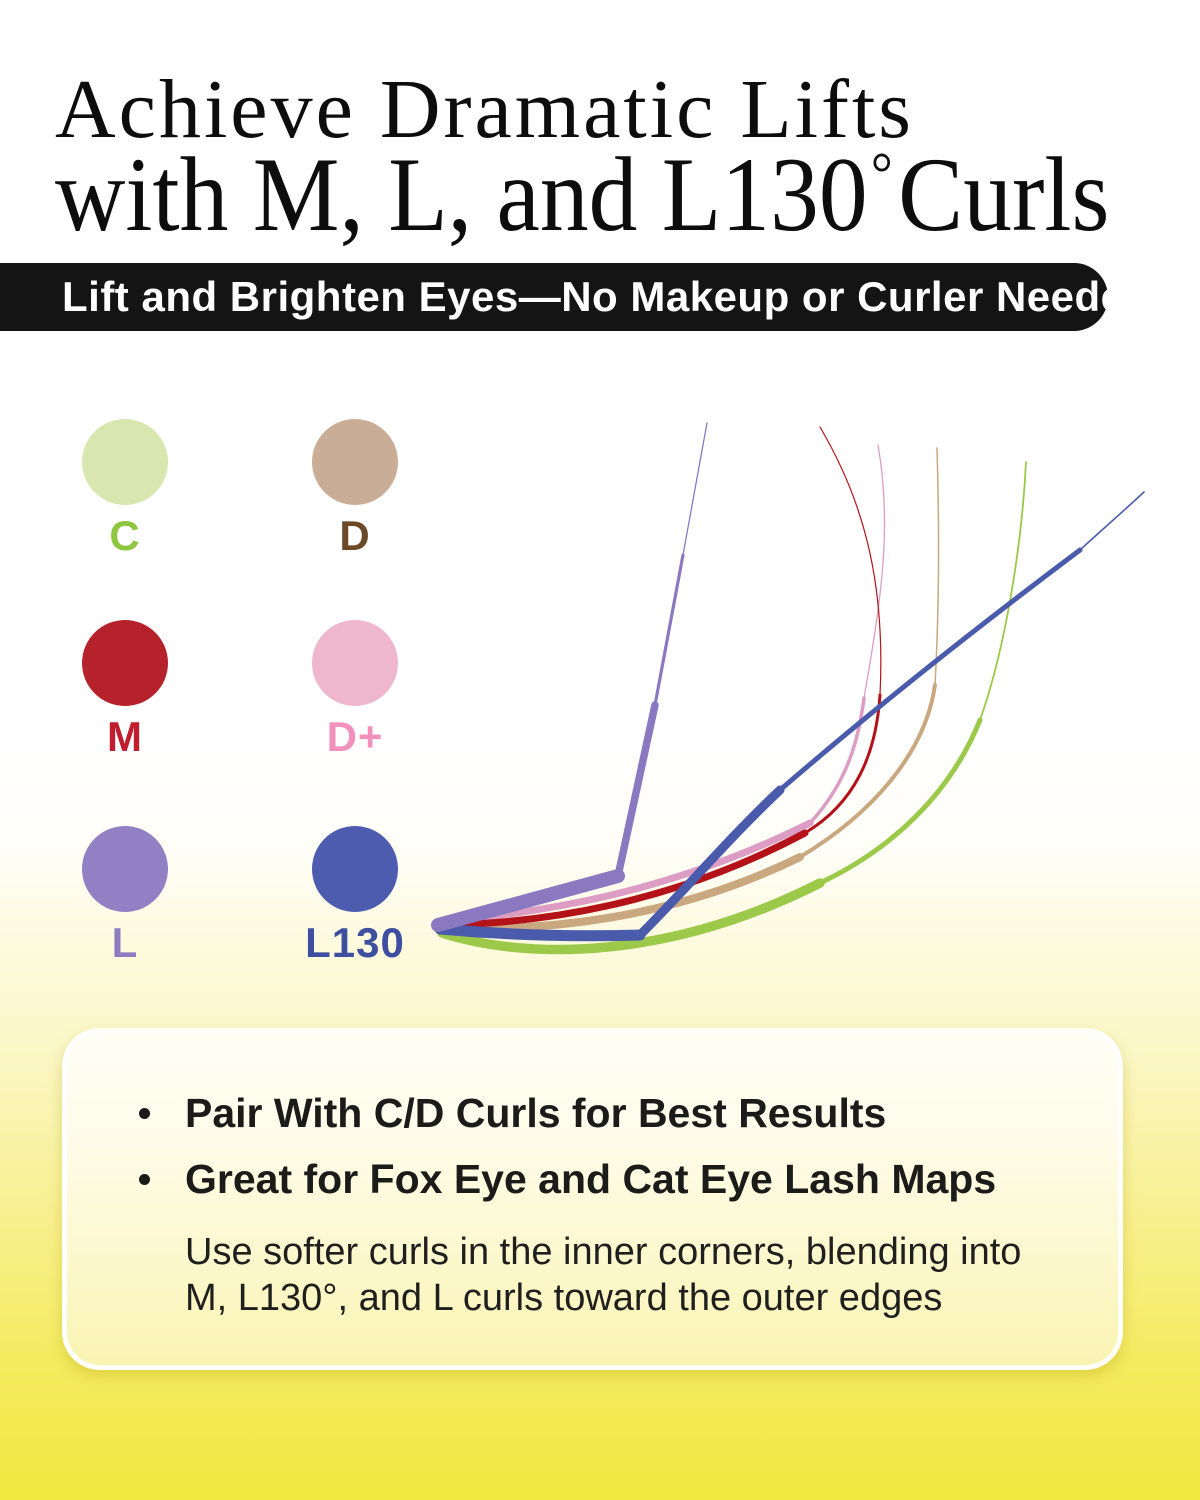 This screenshot has height=1500, width=1200. I want to click on page-title-line2: with M, L, and L130°Curls, so click(582, 194).